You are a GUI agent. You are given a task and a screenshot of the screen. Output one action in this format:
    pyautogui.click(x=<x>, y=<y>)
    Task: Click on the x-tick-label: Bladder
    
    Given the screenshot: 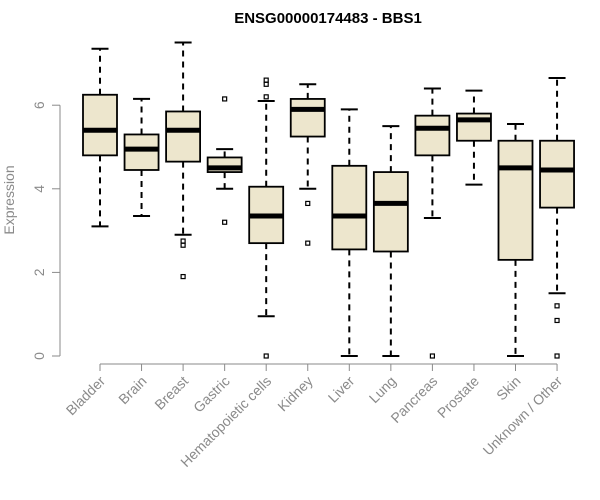 What is the action you would take?
    pyautogui.click(x=86, y=396)
    